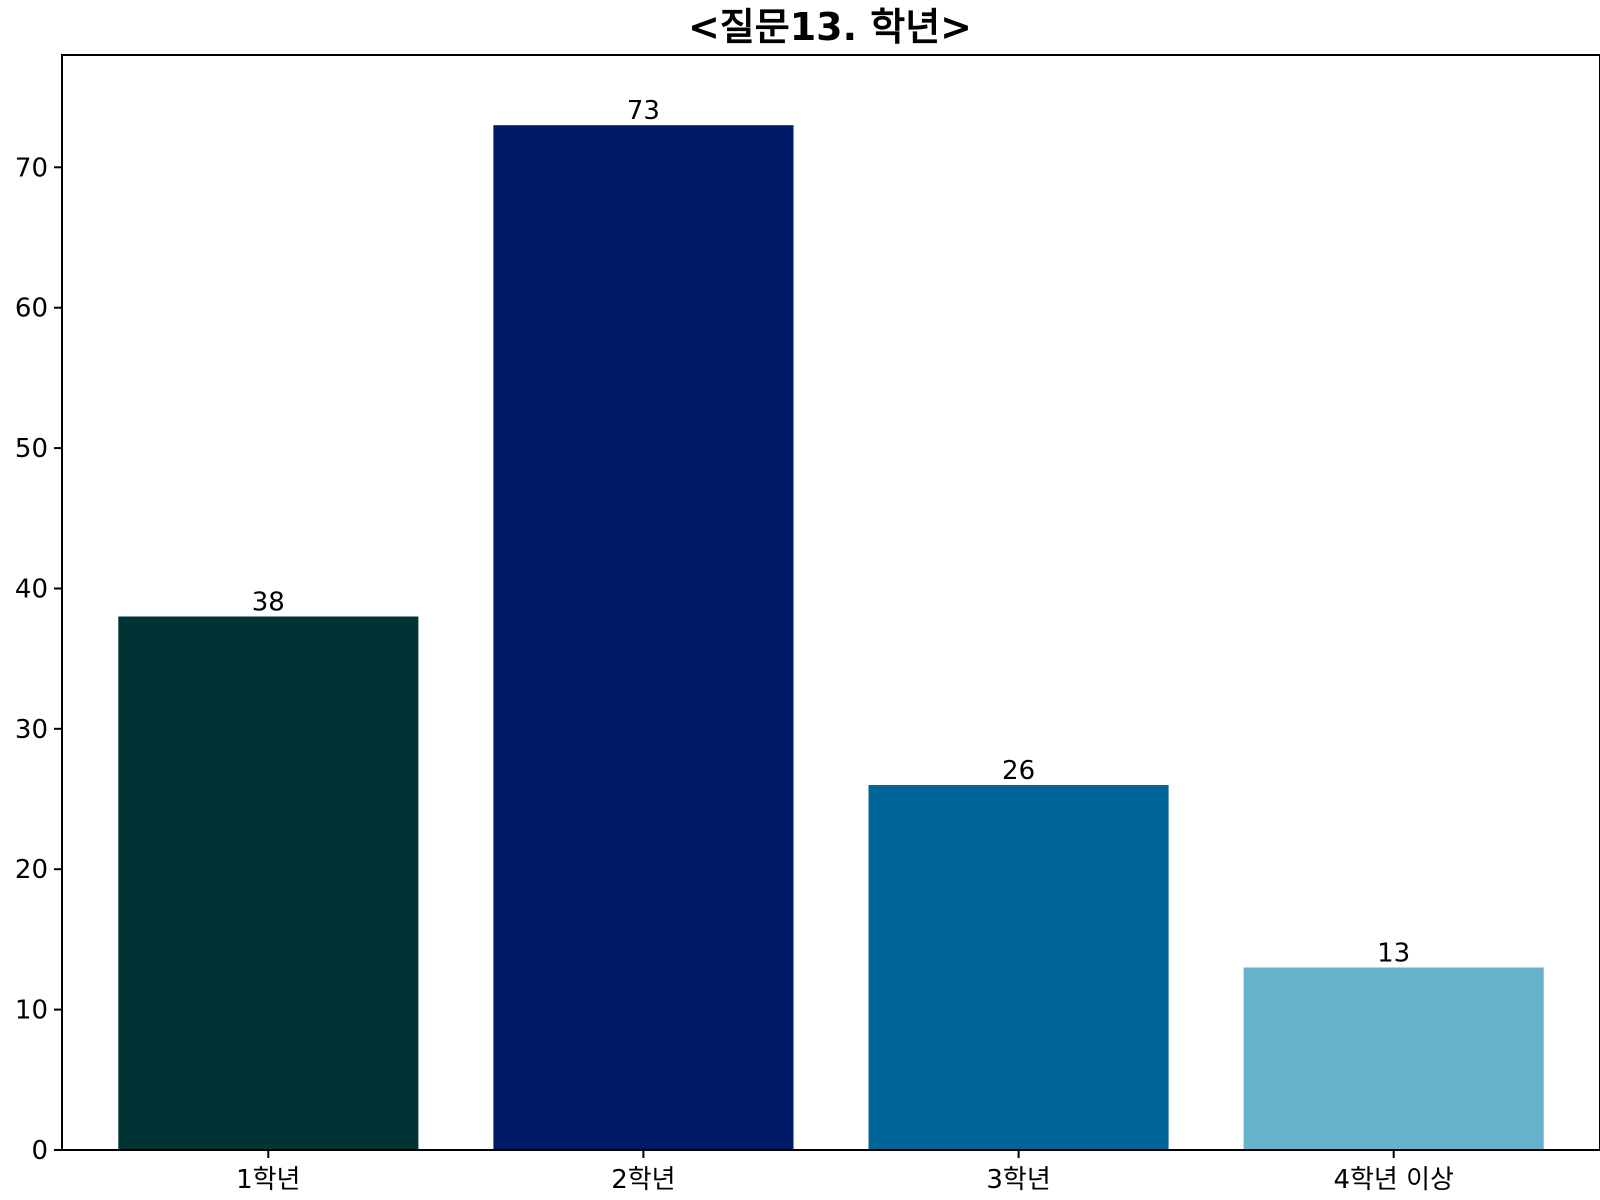  What do you see at coordinates (1018, 771) in the screenshot?
I see `data-label-3: 26` at bounding box center [1018, 771].